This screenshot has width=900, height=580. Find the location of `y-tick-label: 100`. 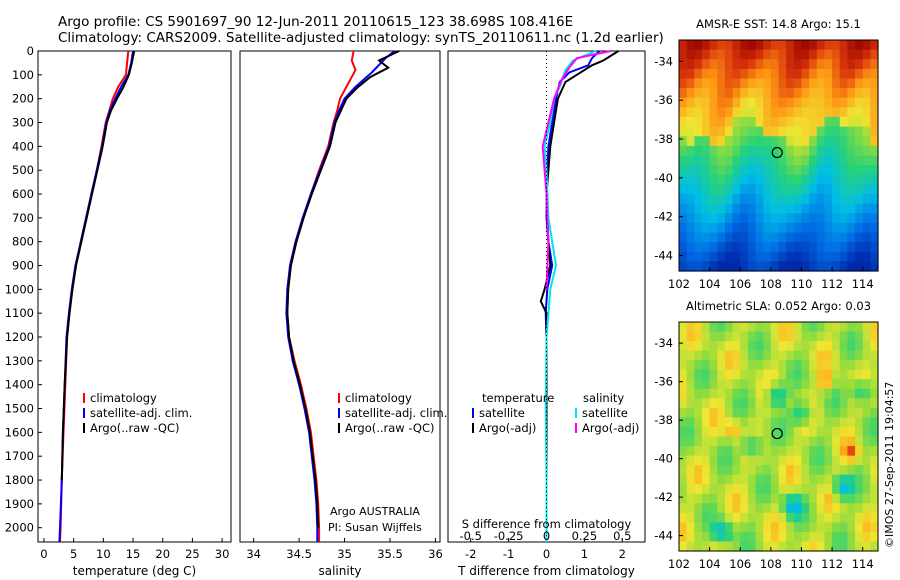

y-tick-label: 100 is located at coordinates (23, 75).